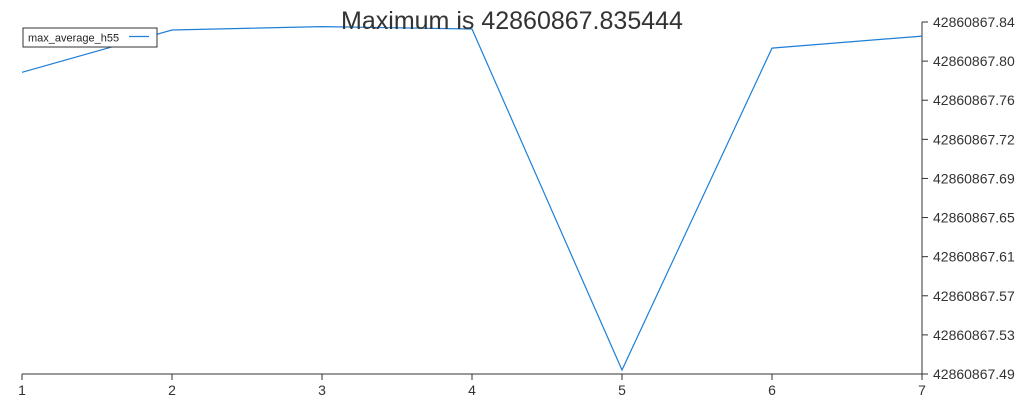 This screenshot has width=1024, height=400. I want to click on x-axis-ticks: 1 2 3 4 5 6 7, so click(472, 386).